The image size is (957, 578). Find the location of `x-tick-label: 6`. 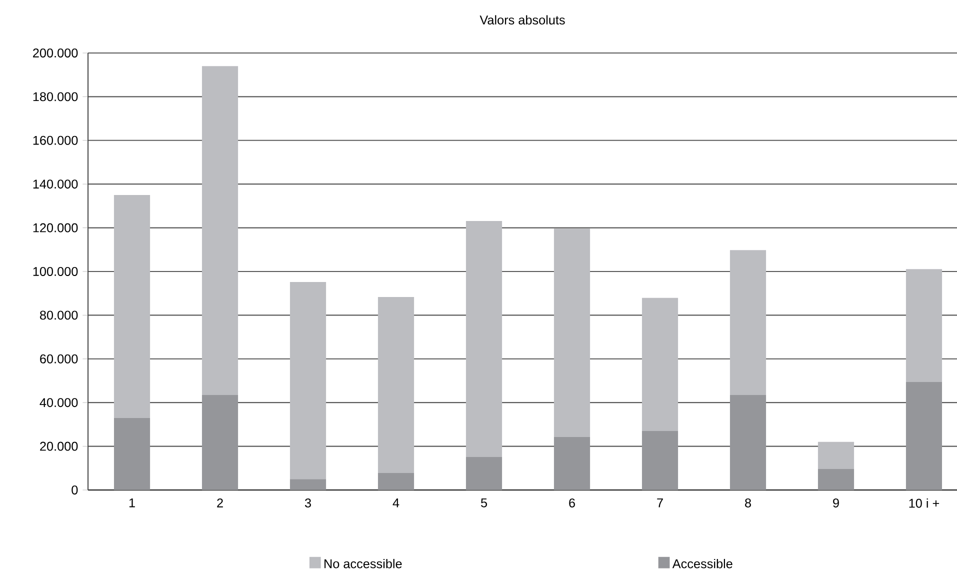

x-tick-label: 6 is located at coordinates (572, 503).